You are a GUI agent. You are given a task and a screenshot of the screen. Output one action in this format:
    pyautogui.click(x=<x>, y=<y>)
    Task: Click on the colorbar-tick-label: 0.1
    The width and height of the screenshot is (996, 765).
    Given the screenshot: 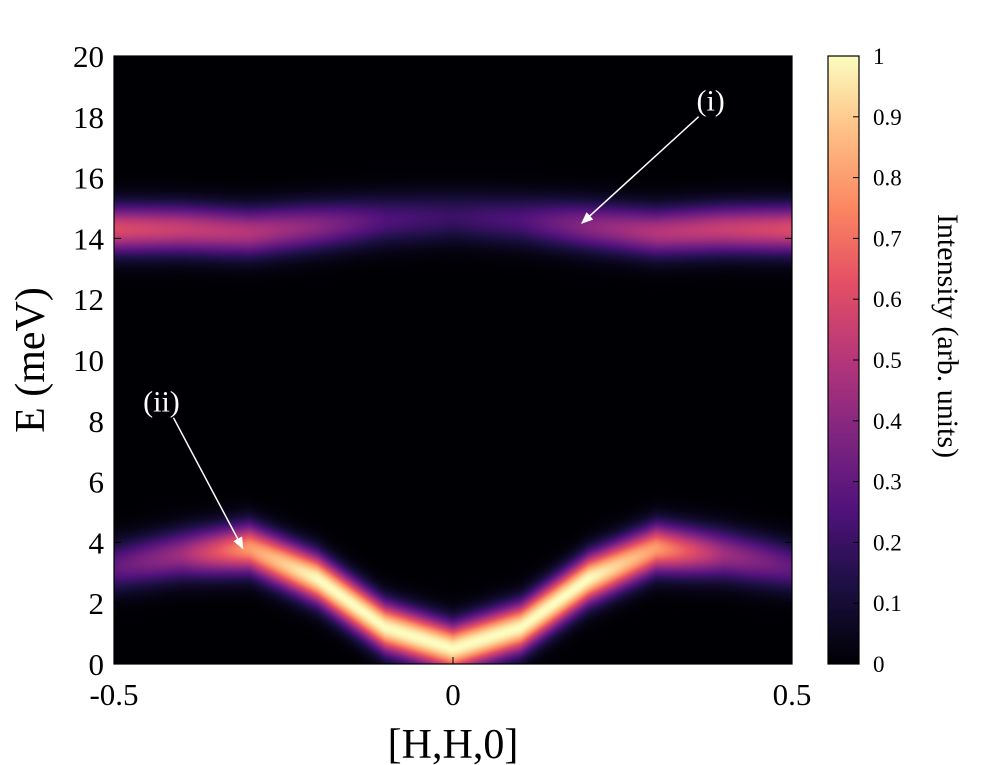 What is the action you would take?
    pyautogui.click(x=887, y=603)
    